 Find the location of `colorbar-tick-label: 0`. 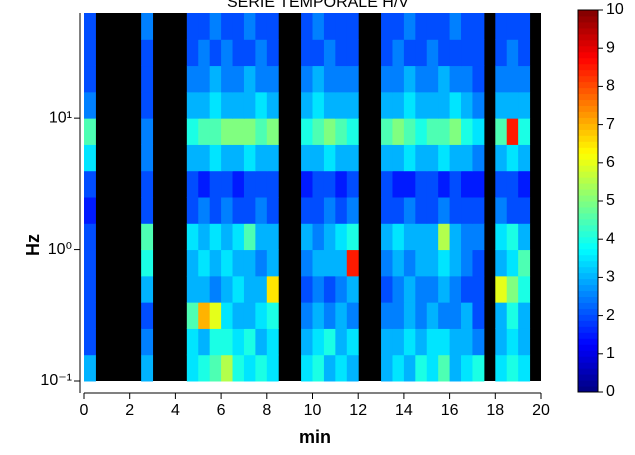

colorbar-tick-label: 0 is located at coordinates (610, 391).